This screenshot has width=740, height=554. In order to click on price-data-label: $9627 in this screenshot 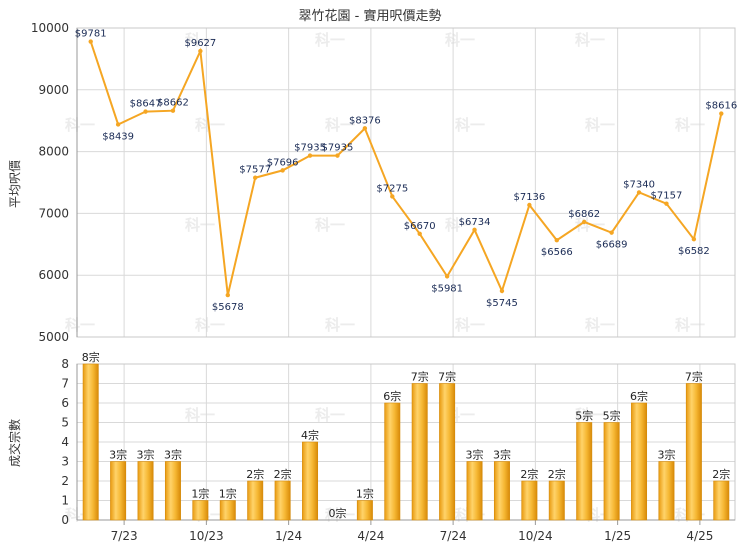, I will do `click(200, 43)`.